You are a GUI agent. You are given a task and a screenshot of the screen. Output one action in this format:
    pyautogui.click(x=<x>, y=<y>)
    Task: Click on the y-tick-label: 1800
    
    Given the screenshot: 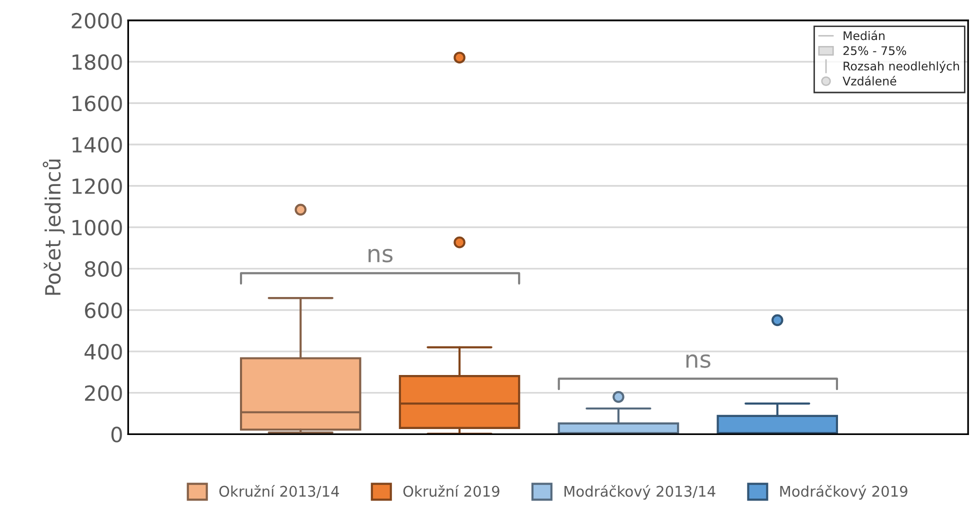 What is the action you would take?
    pyautogui.click(x=97, y=62)
    